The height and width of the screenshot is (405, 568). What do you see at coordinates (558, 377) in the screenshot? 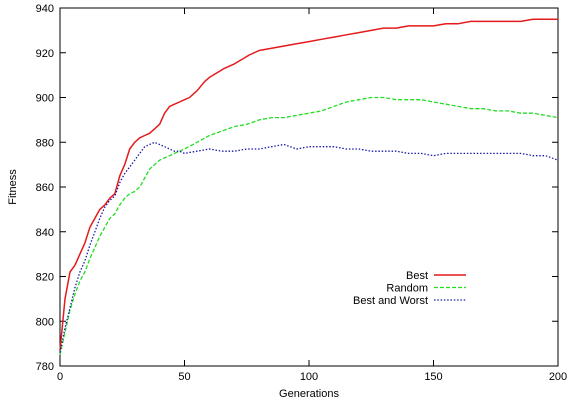
I see `x-tick-label: 200` at bounding box center [558, 377].